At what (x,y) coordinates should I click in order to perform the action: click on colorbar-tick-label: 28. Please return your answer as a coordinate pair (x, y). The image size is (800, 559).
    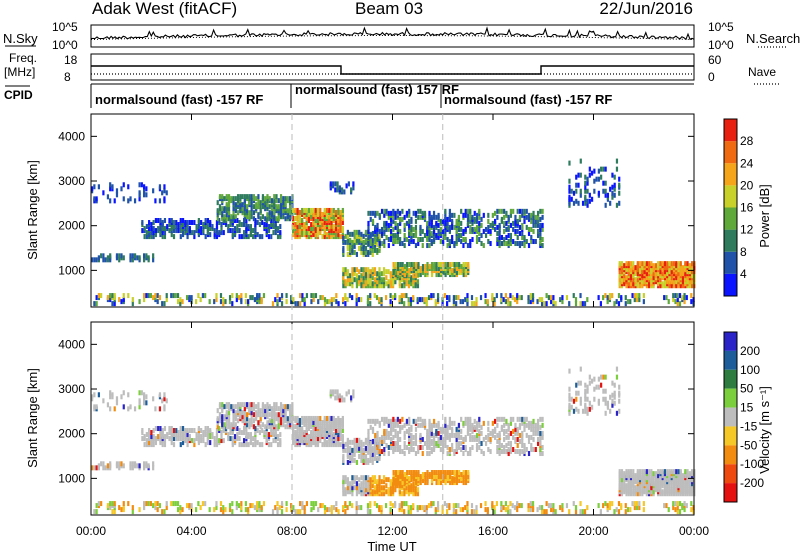
    Looking at the image, I should click on (747, 141).